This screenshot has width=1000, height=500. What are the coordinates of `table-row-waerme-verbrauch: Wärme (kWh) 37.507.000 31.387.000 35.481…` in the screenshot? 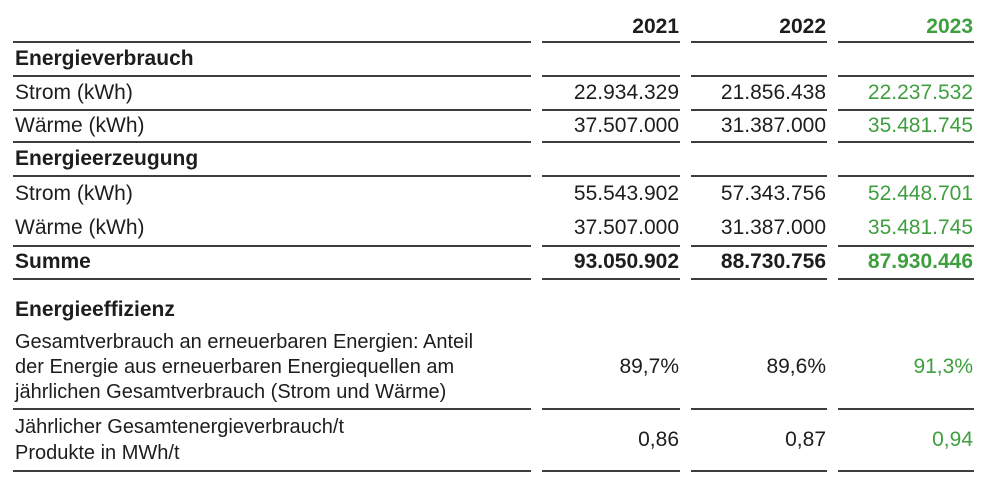 It's located at (493, 127).